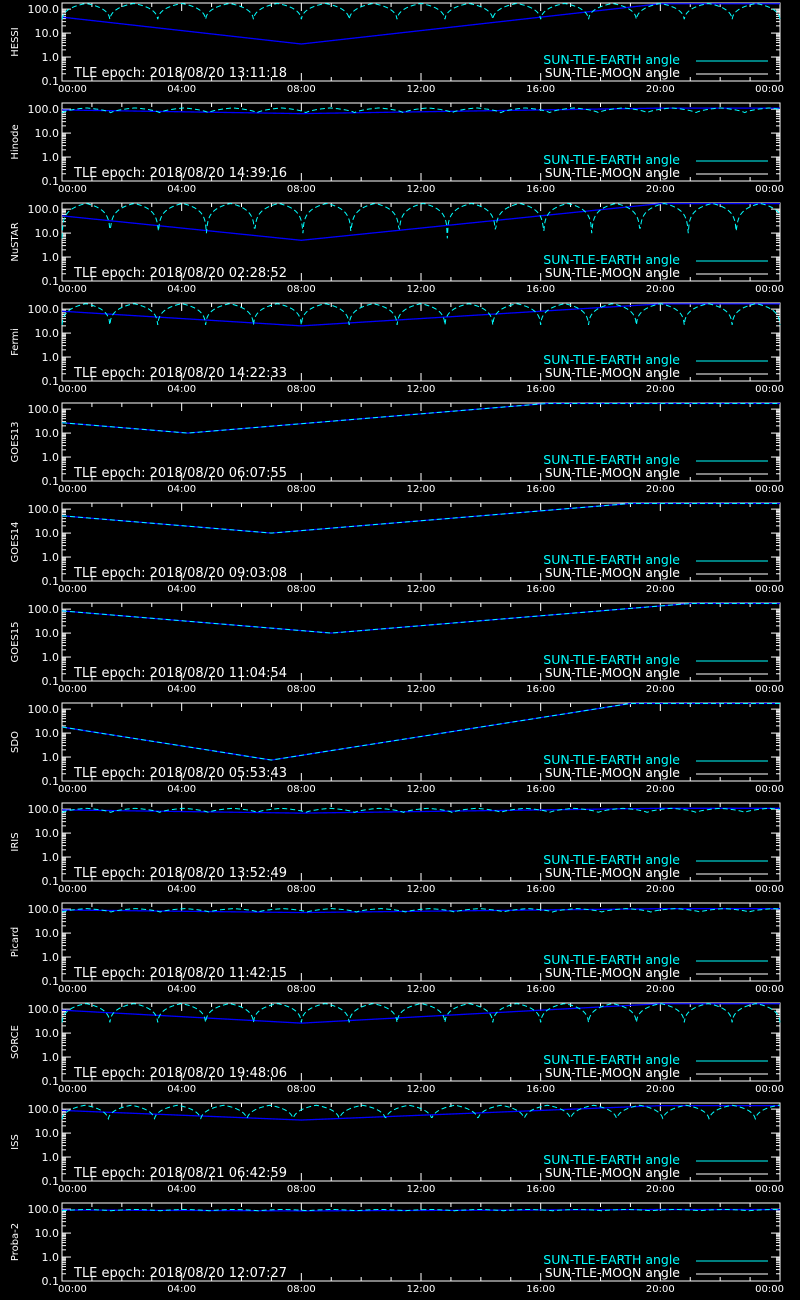 The height and width of the screenshot is (1300, 800). Describe the element at coordinates (180, 1273) in the screenshot. I see `epoch-label: TLE epoch: 2018/08/20 12:07:27` at that location.